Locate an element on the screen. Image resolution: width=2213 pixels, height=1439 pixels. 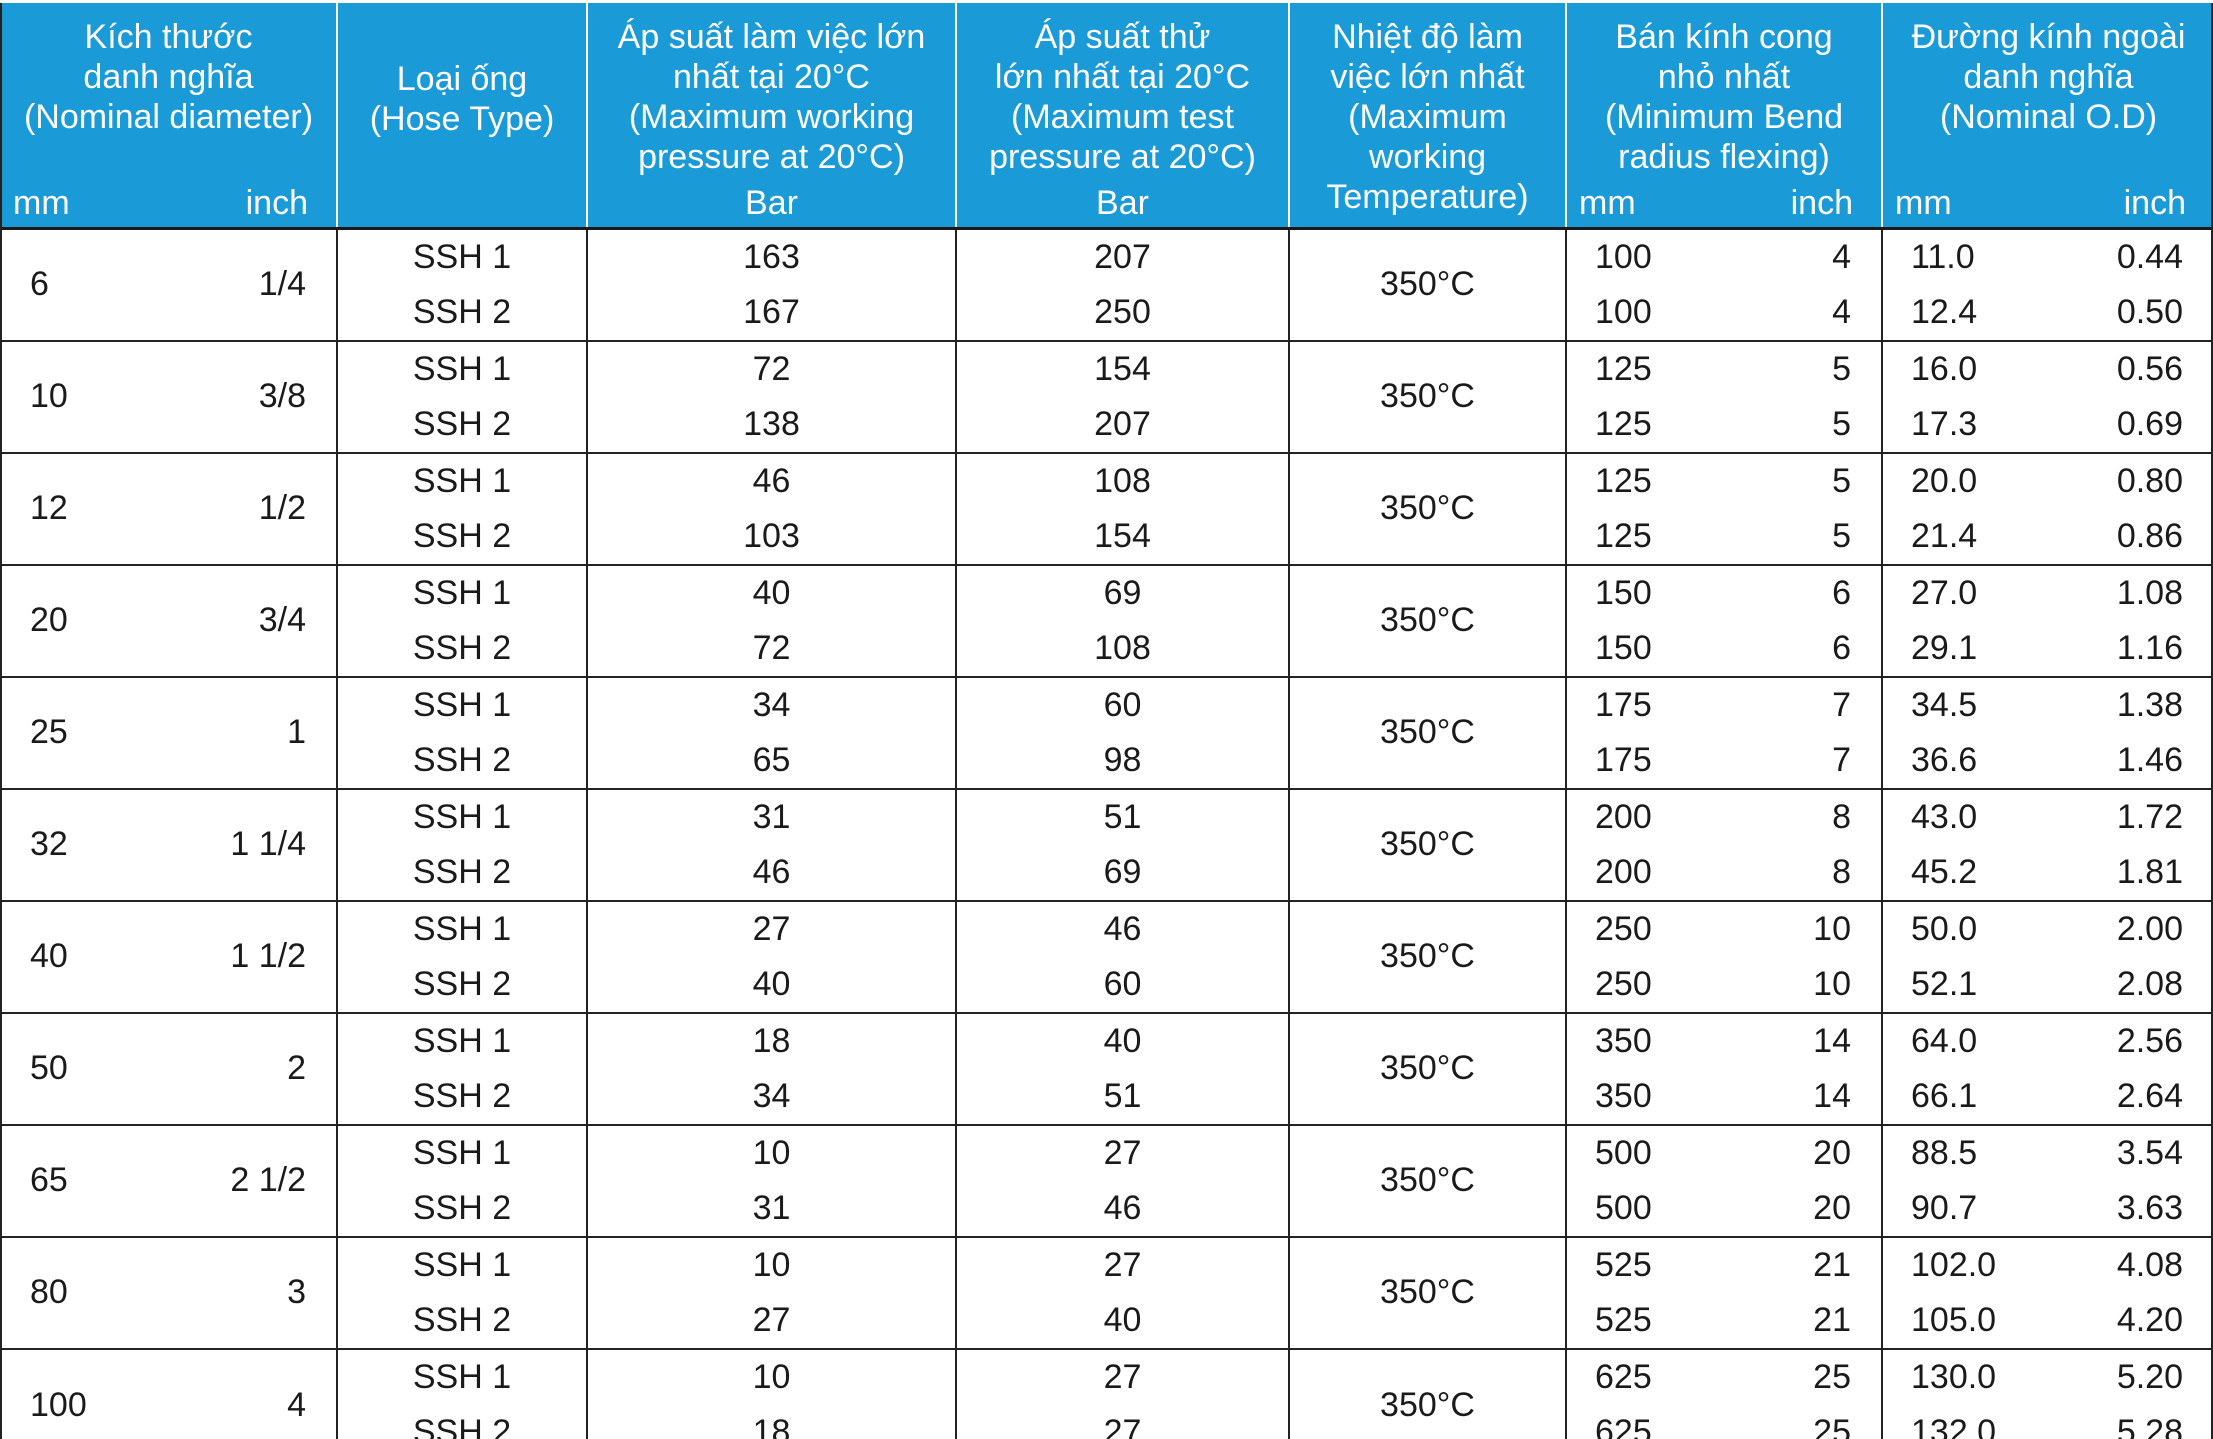
working-pressure-cell: 18 is located at coordinates (771, 1041).